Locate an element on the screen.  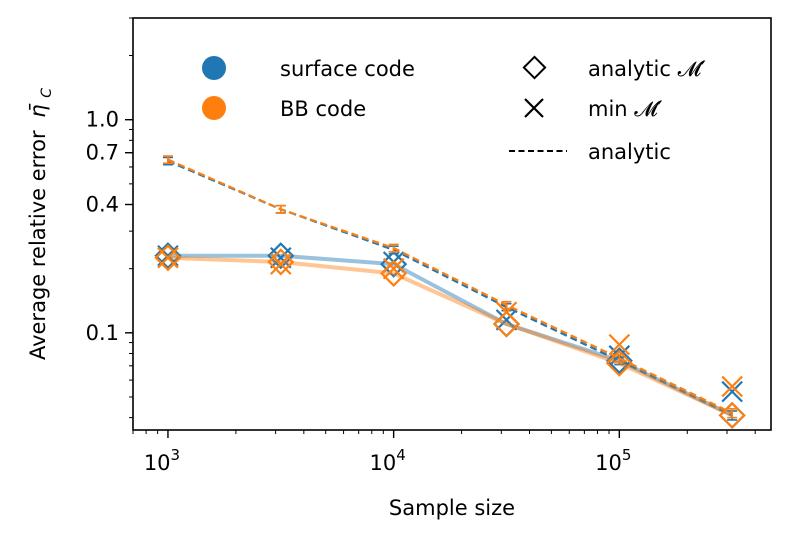
legend-label-analytic: analytic is located at coordinates (629, 152).